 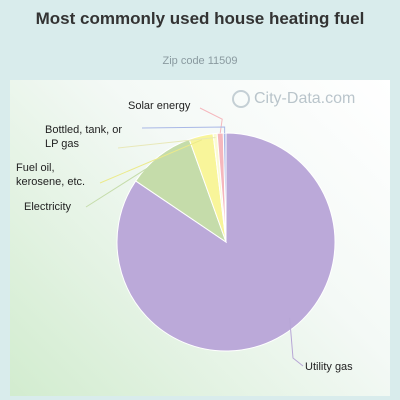 I want to click on chart-subtitle: Zip code 11509, so click(x=200, y=61).